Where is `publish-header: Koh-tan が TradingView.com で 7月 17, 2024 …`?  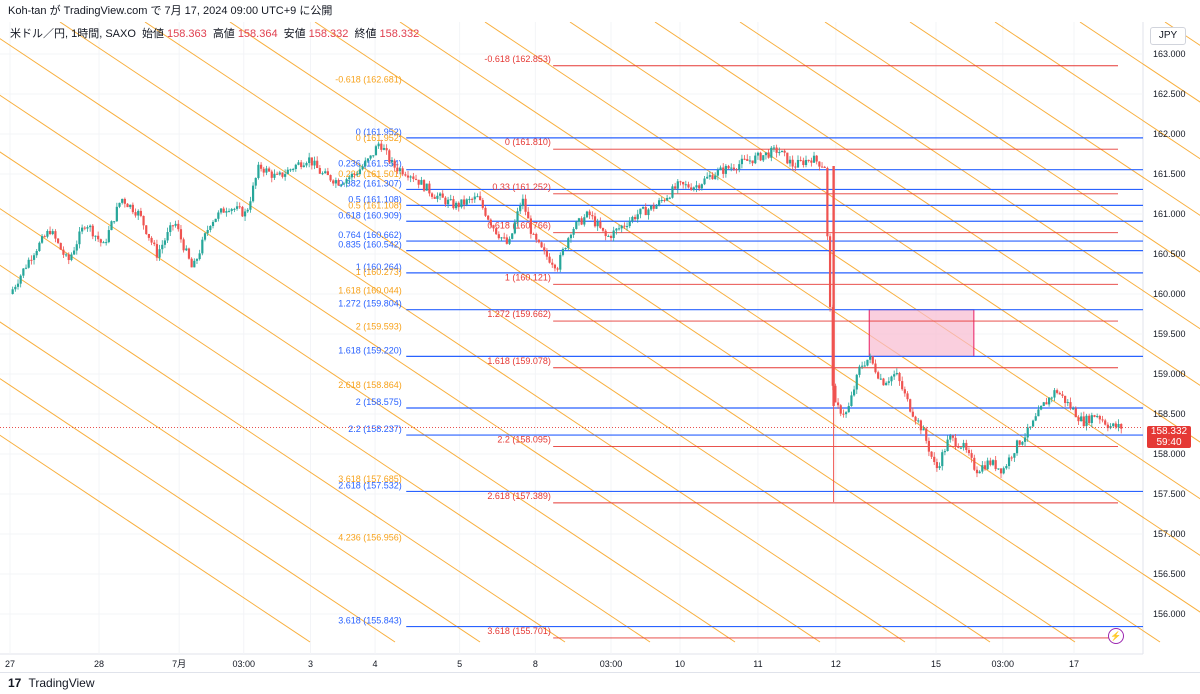
publish-header: Koh-tan が TradingView.com で 7月 17, 2024 … is located at coordinates (170, 11).